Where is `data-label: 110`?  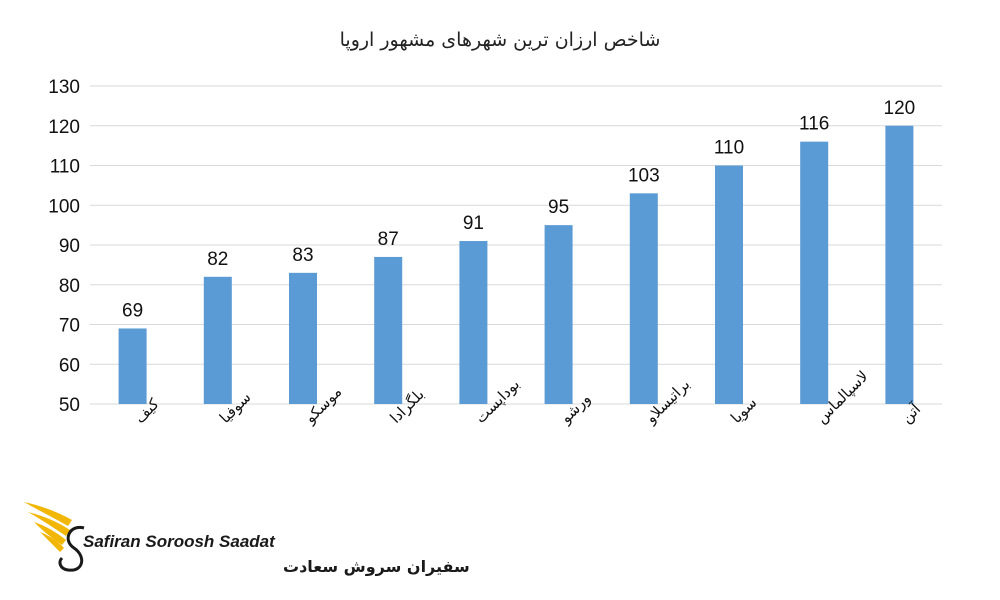 data-label: 110 is located at coordinates (729, 148).